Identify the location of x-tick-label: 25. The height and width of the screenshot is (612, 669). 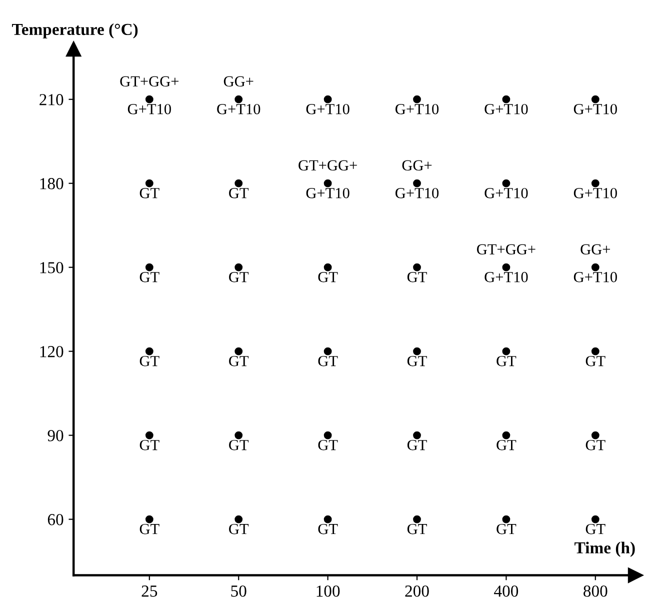
(150, 591).